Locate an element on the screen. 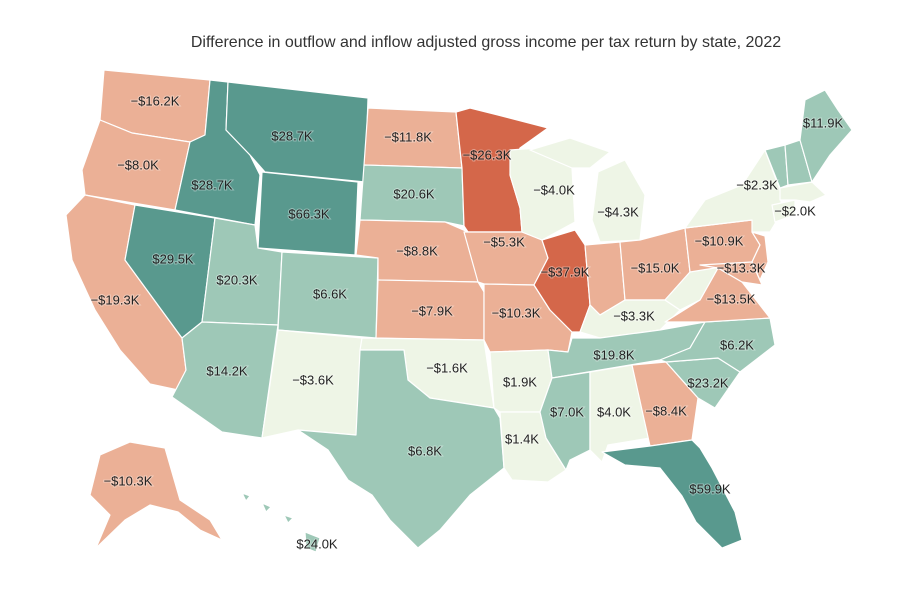 Image resolution: width=900 pixels, height=606 pixels. state-nj is located at coordinates (760, 256).